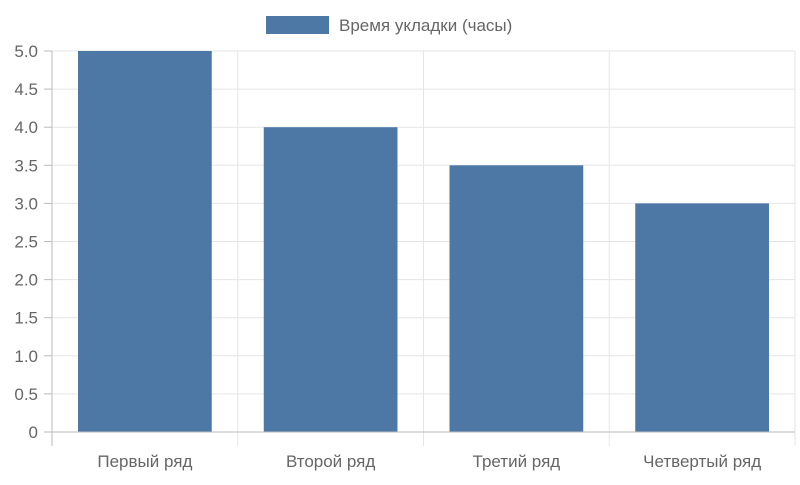  What do you see at coordinates (26, 318) in the screenshot?
I see `y-tick-label: 1.5` at bounding box center [26, 318].